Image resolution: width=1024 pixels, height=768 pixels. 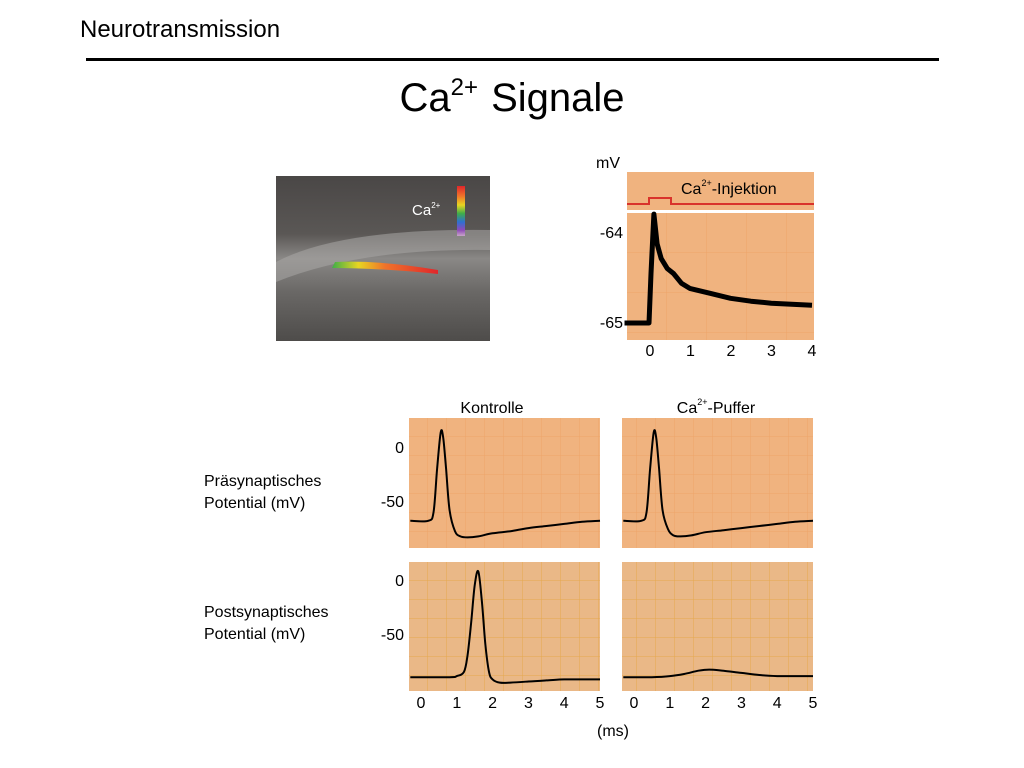 What do you see at coordinates (720, 201) in the screenshot?
I see `injection-marker-trace` at bounding box center [720, 201].